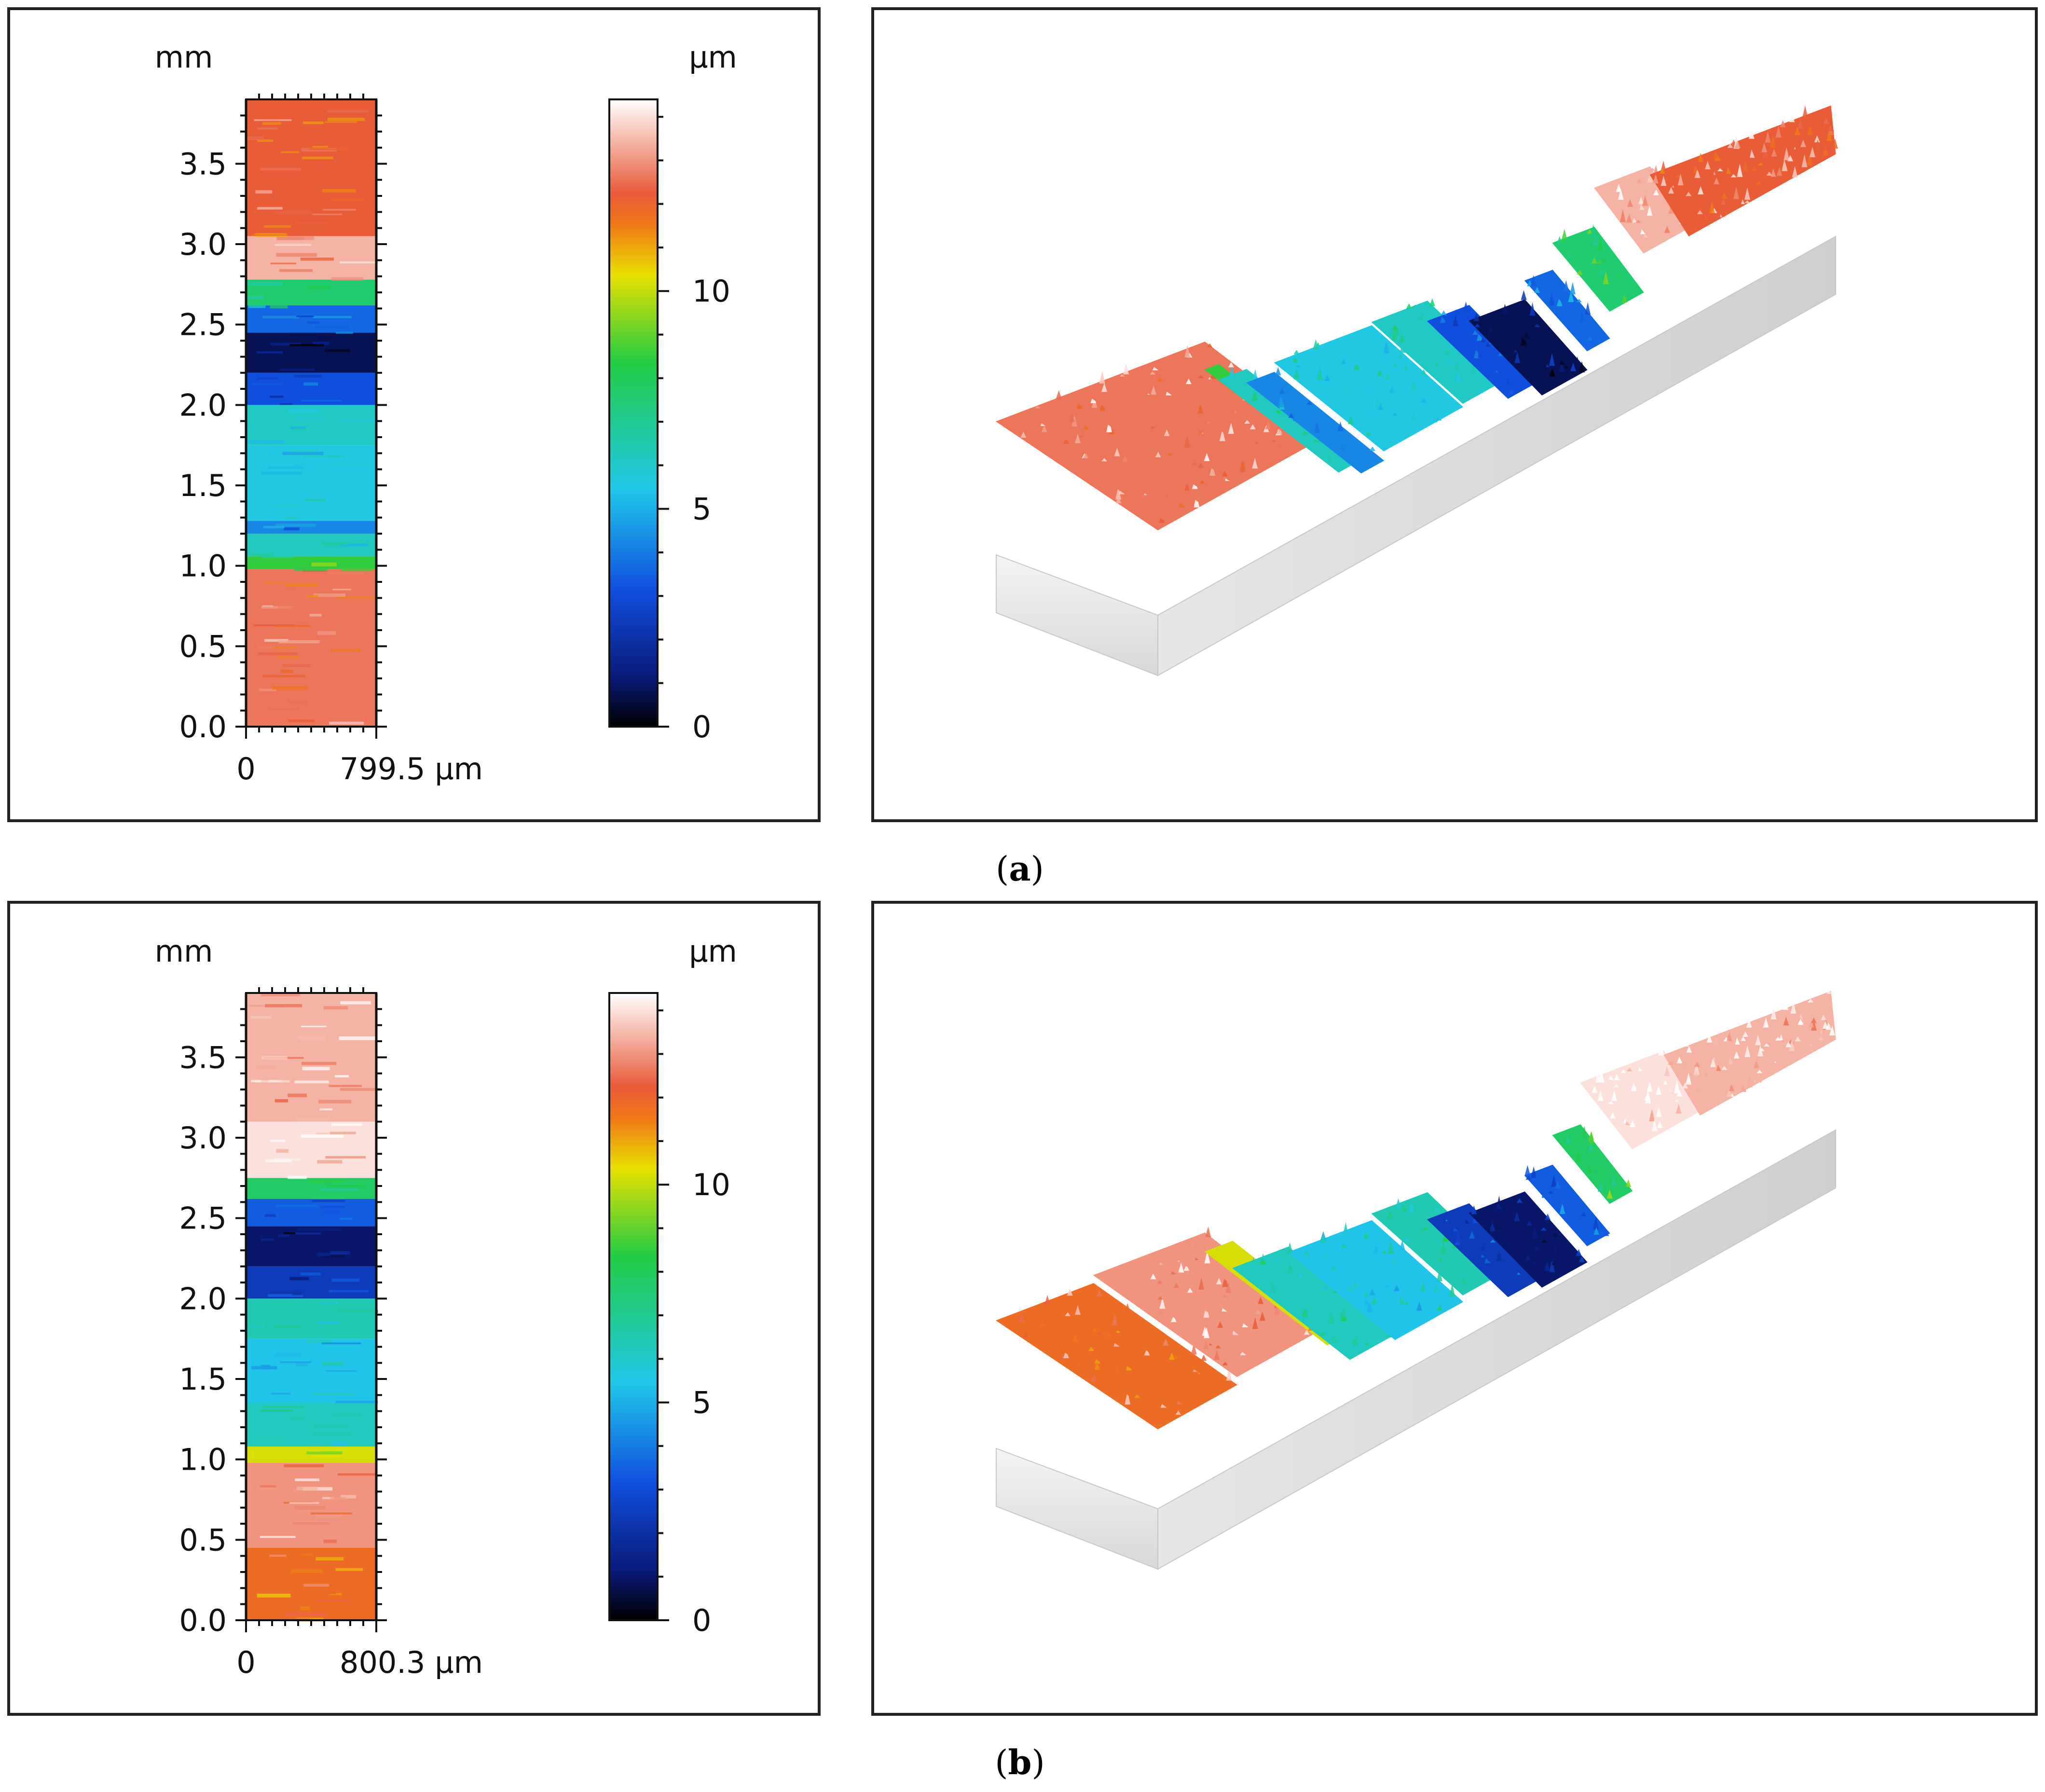 The image size is (2045, 1792). What do you see at coordinates (203, 566) in the screenshot?
I see `y-tick-label: 1.0` at bounding box center [203, 566].